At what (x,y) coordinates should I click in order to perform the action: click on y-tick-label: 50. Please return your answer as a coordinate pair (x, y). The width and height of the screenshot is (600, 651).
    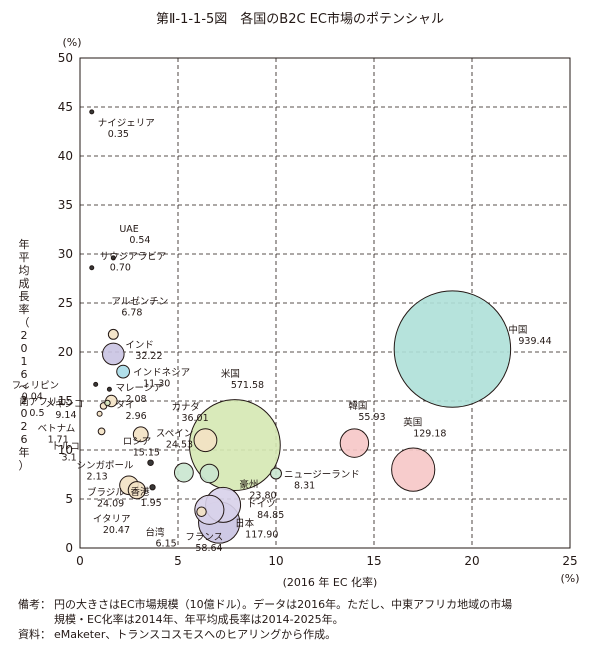
    Looking at the image, I should click on (65, 58).